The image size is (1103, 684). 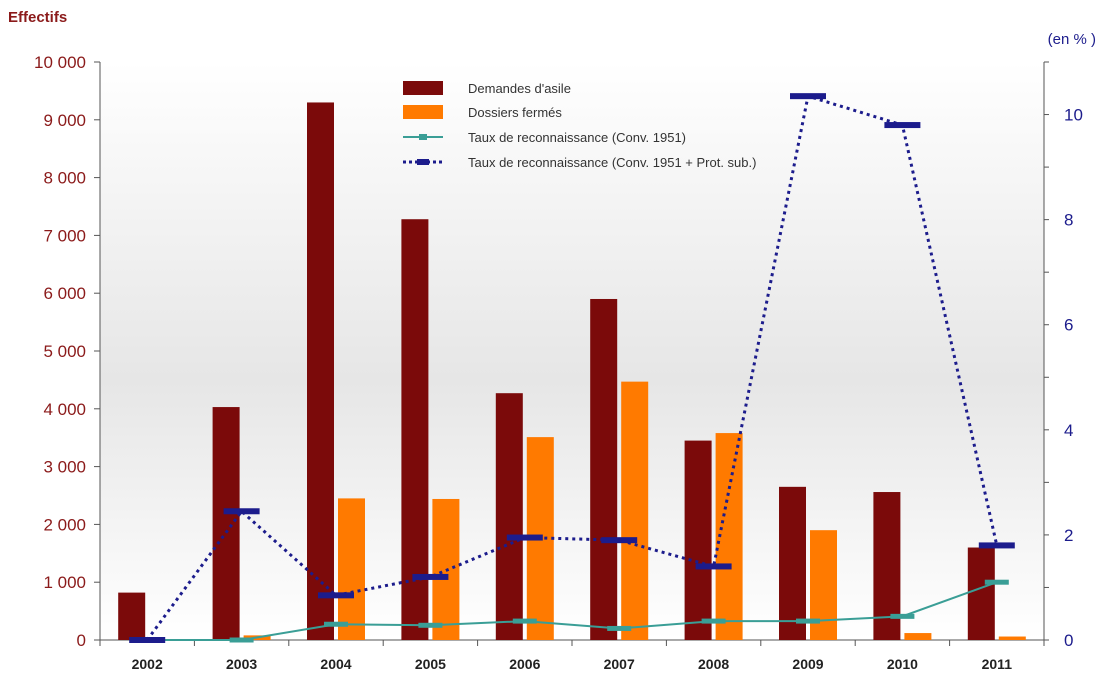 I want to click on x-tick-label: 2008, so click(x=713, y=664).